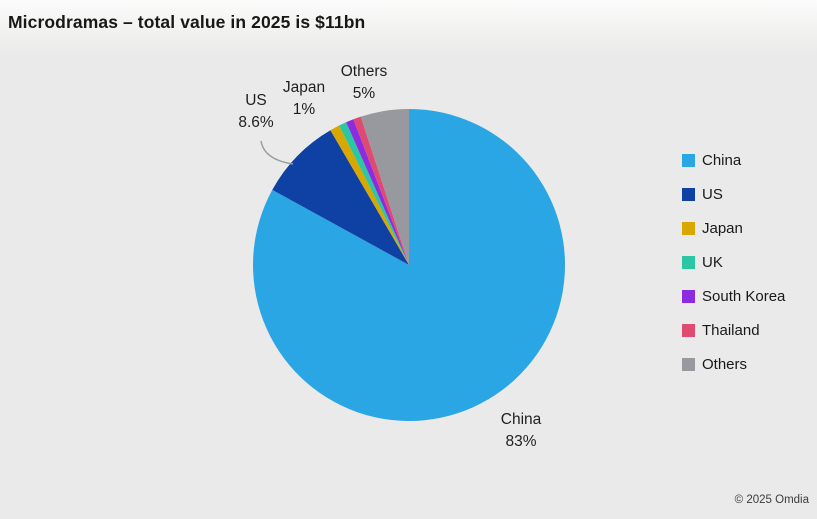 The width and height of the screenshot is (817, 519). I want to click on legend-swatch-others, so click(688, 364).